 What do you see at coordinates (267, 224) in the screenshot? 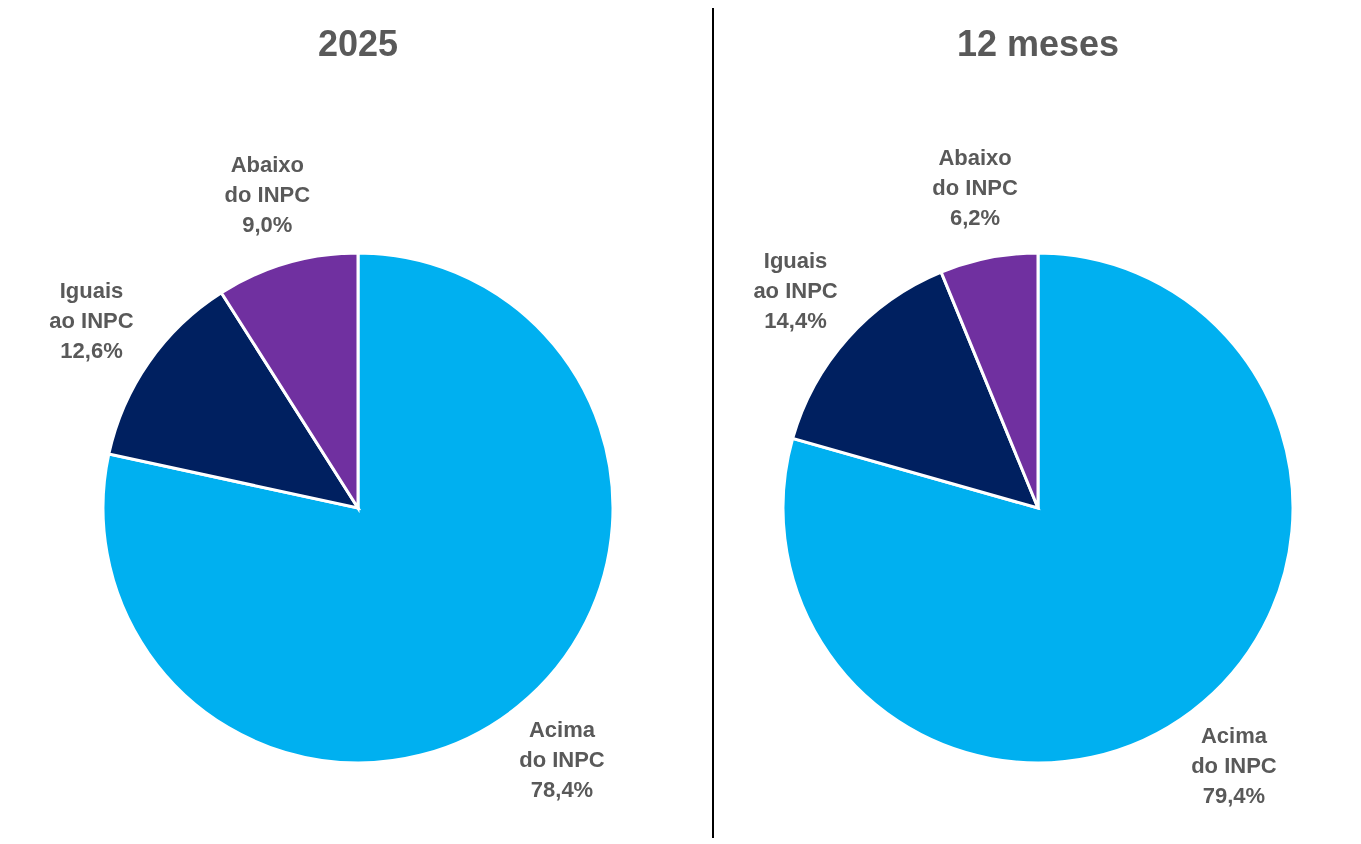
I see `data-label: 9,0%` at bounding box center [267, 224].